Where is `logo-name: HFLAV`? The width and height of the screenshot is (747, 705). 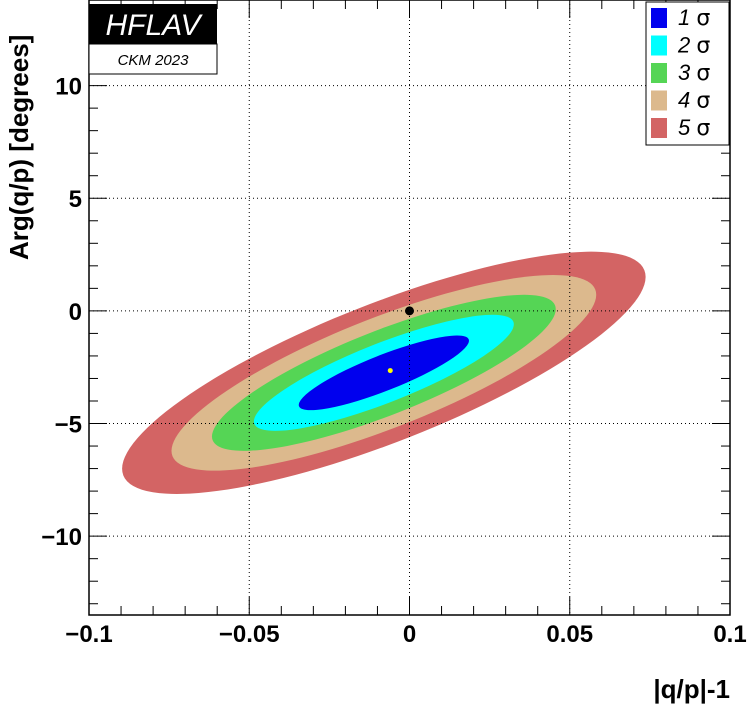 logo-name: HFLAV is located at coordinates (154, 25).